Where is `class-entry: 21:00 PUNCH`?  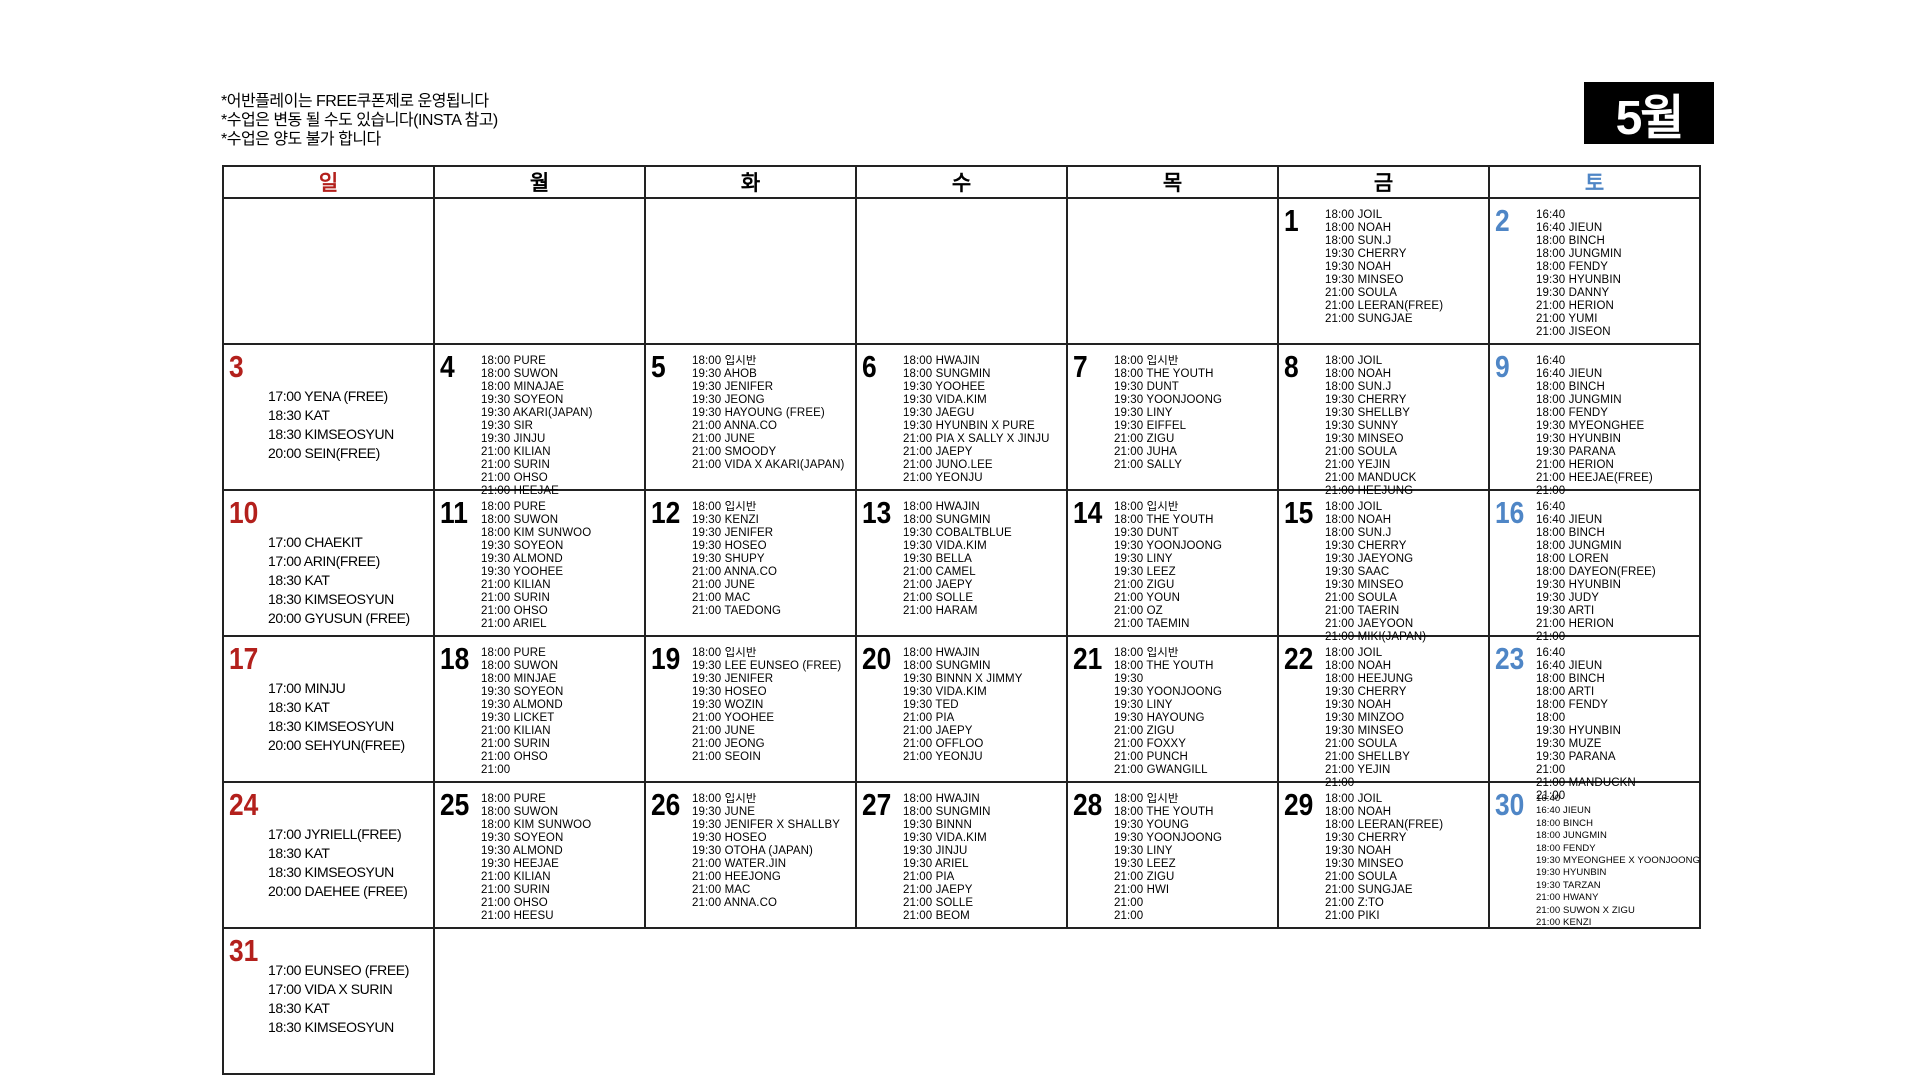
class-entry: 21:00 PUNCH is located at coordinates (1151, 757).